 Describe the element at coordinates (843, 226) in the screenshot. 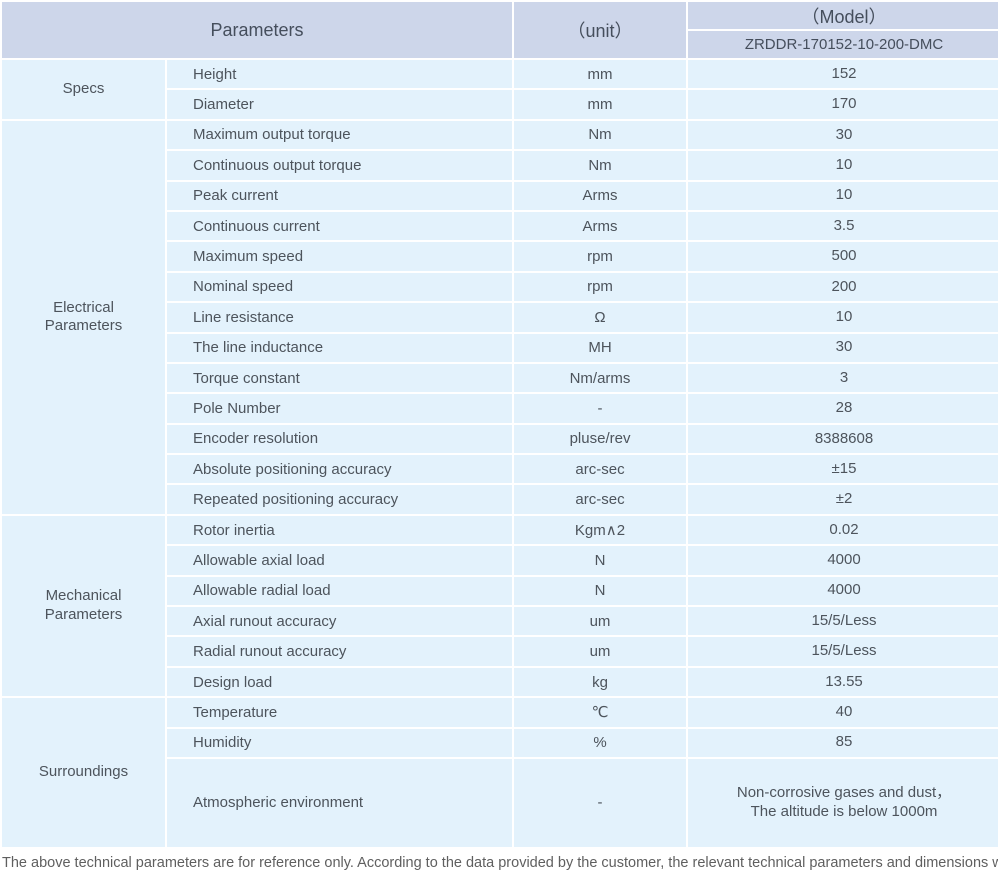

I see `value-cell: 3.5` at that location.